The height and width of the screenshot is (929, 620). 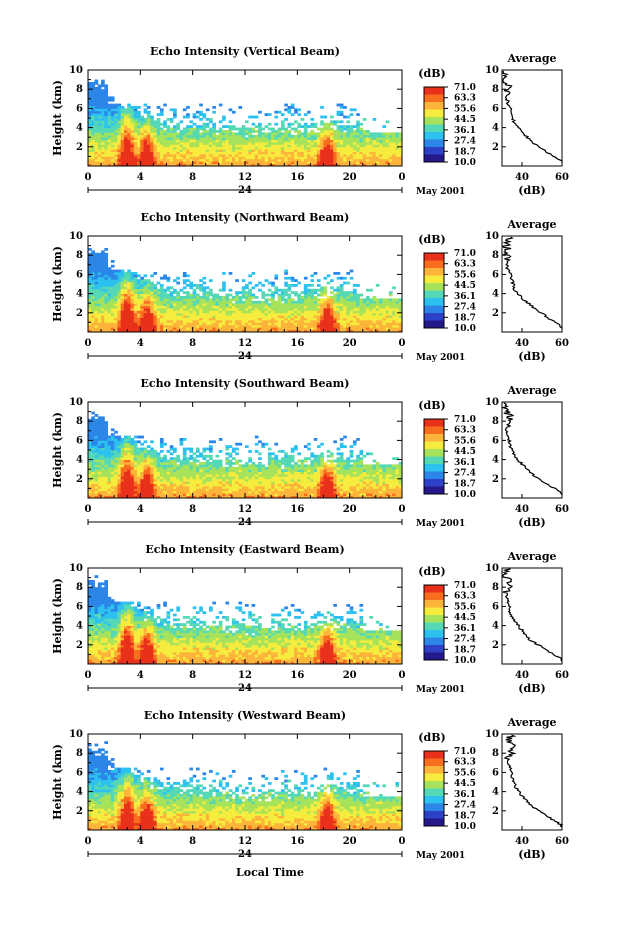 I want to click on x-tick-label: 16, so click(x=297, y=343).